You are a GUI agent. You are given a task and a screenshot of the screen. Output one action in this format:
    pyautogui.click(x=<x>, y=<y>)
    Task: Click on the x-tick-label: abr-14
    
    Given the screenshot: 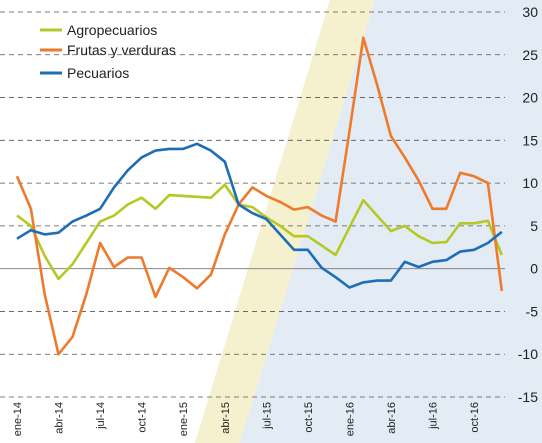 What is the action you would take?
    pyautogui.click(x=60, y=418)
    